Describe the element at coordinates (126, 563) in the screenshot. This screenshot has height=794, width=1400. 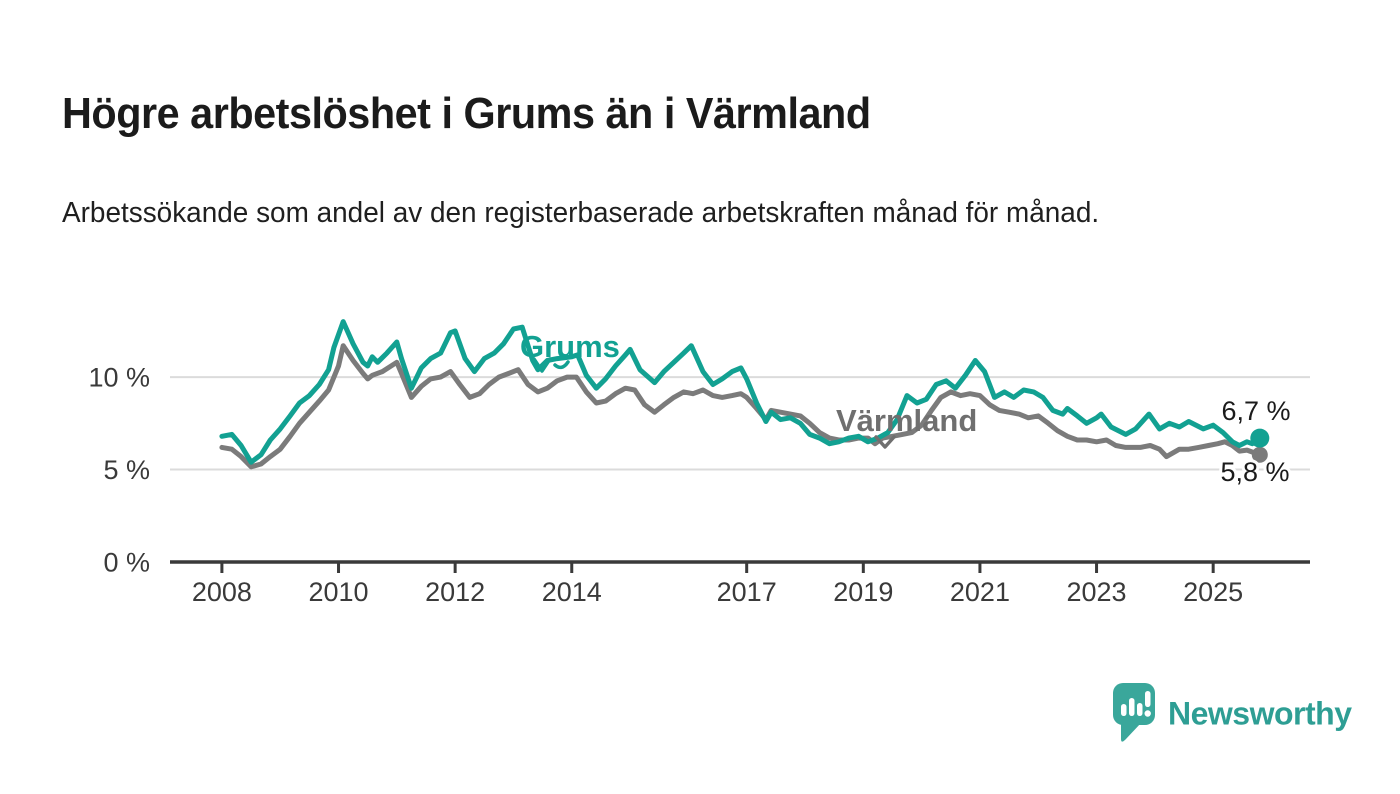
I see `y-tick-label: 0 %` at that location.